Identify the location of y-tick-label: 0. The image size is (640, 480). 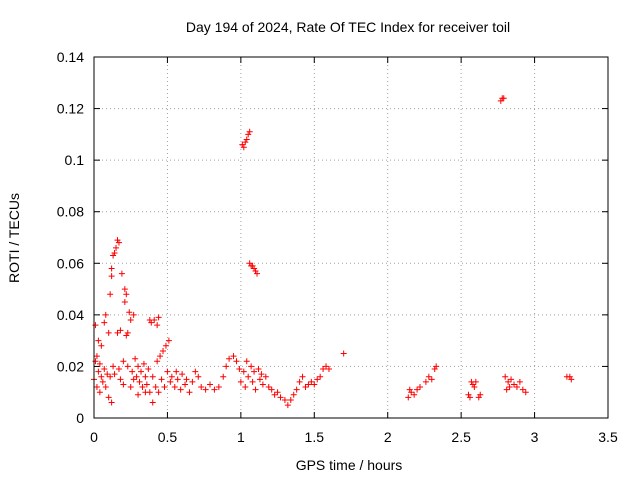
(80, 418).